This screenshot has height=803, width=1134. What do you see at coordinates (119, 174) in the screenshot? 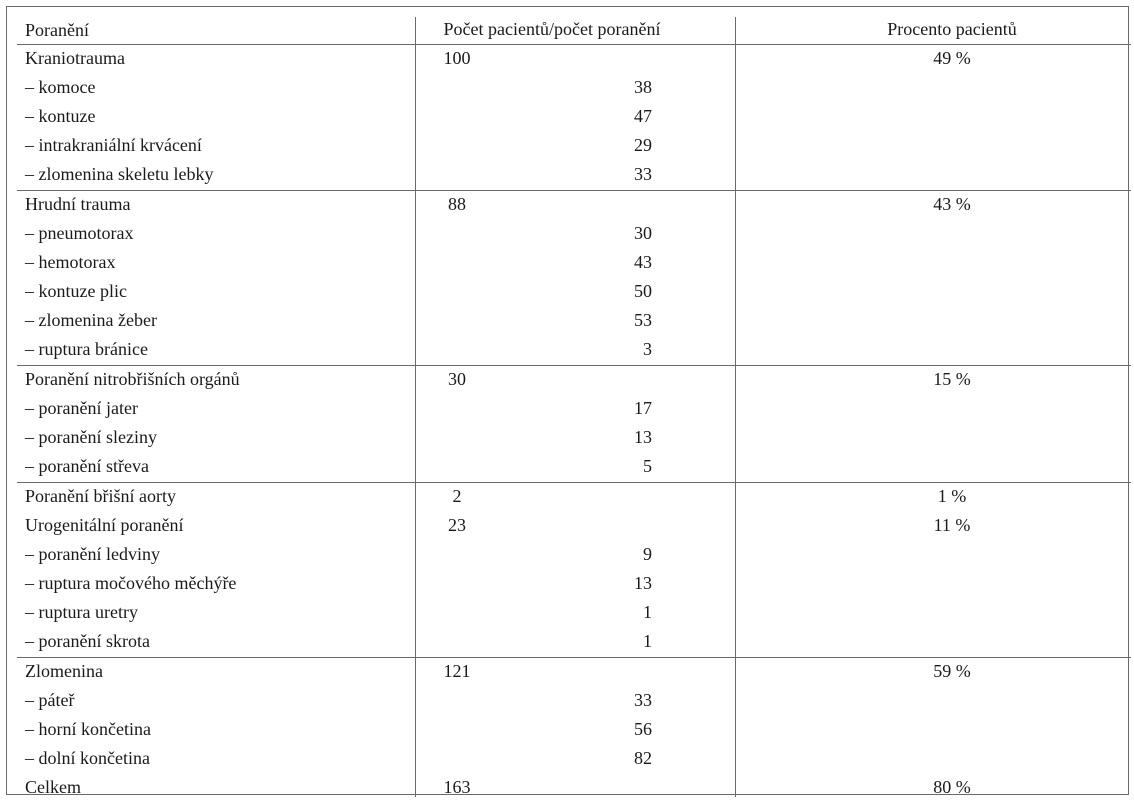
I see `row-label: – zlomenina skeletu lebky` at bounding box center [119, 174].